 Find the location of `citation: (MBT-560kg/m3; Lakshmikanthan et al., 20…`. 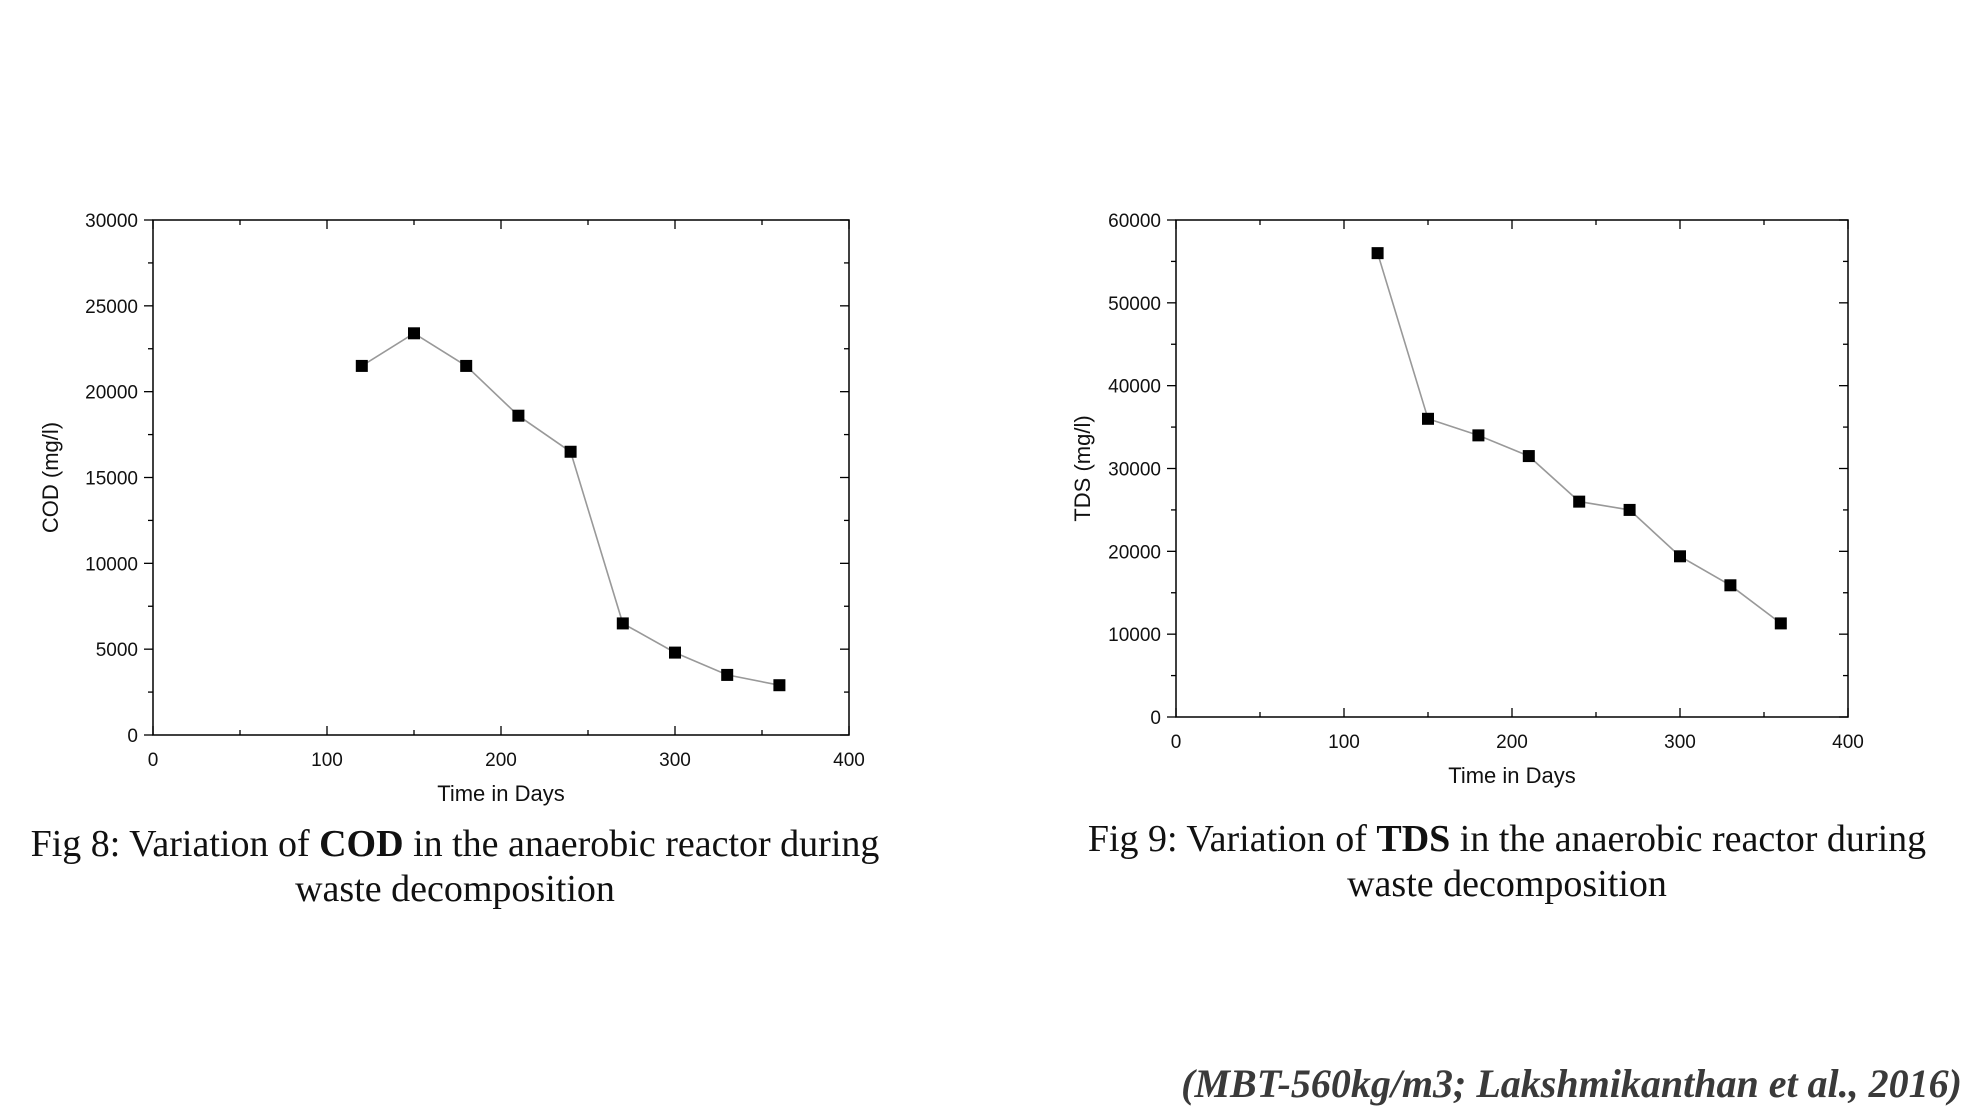

citation: (MBT-560kg/m3; Lakshmikanthan et al., 20… is located at coordinates (1571, 1083).